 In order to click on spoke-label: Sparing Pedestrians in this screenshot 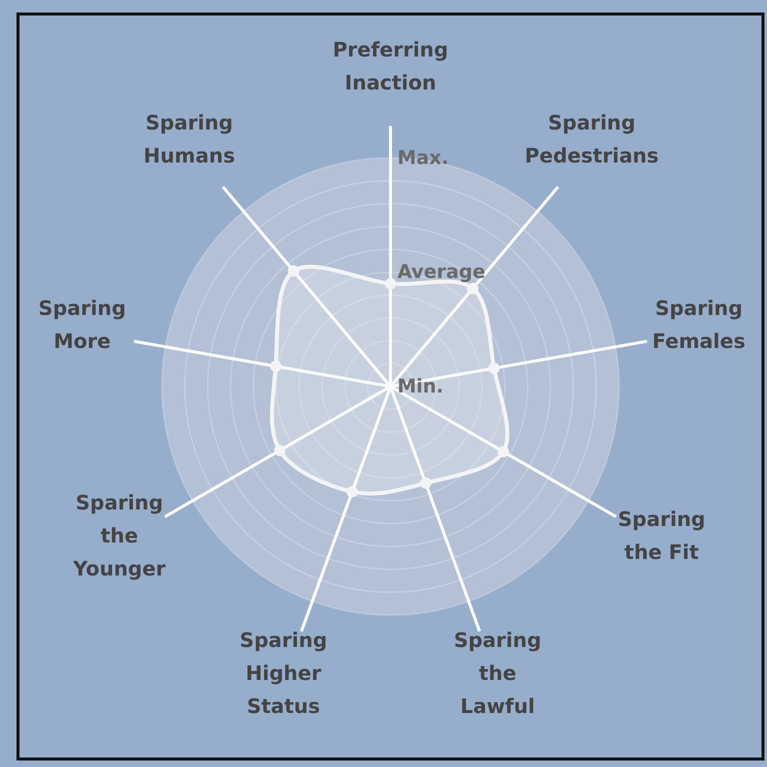, I will do `click(591, 139)`.